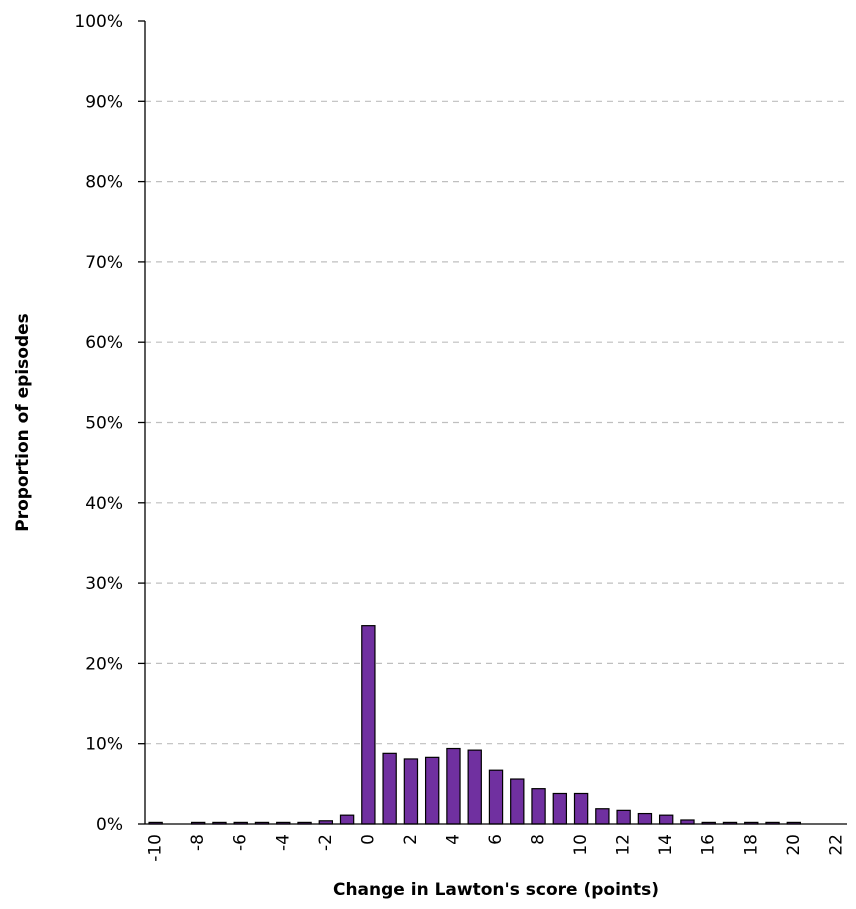  I want to click on x-tick-label: -4, so click(283, 842).